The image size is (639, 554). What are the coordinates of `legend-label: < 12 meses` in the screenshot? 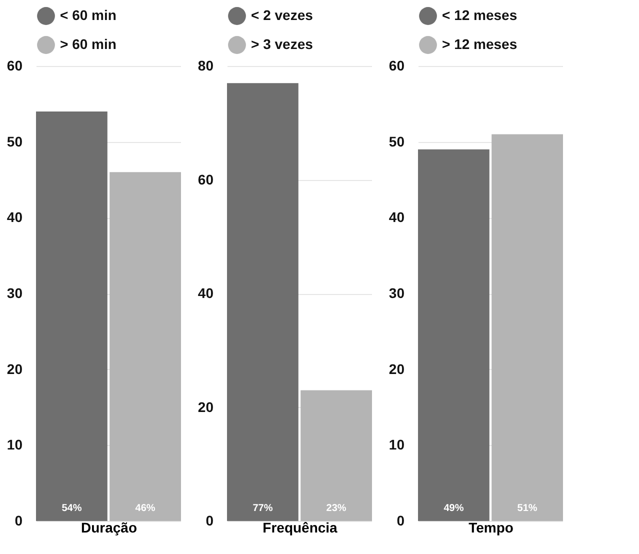 It's located at (480, 15).